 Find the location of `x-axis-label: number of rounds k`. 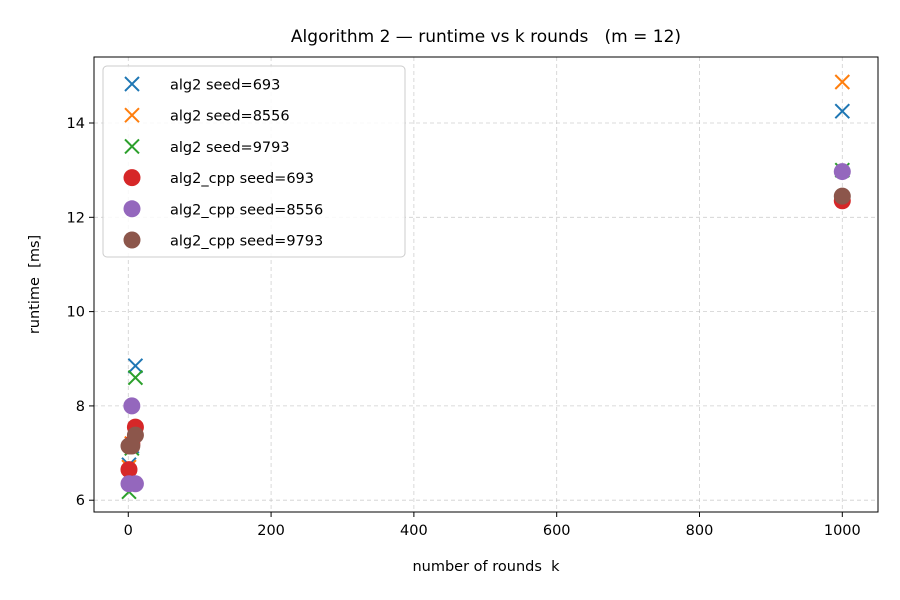

x-axis-label: number of rounds k is located at coordinates (486, 567).